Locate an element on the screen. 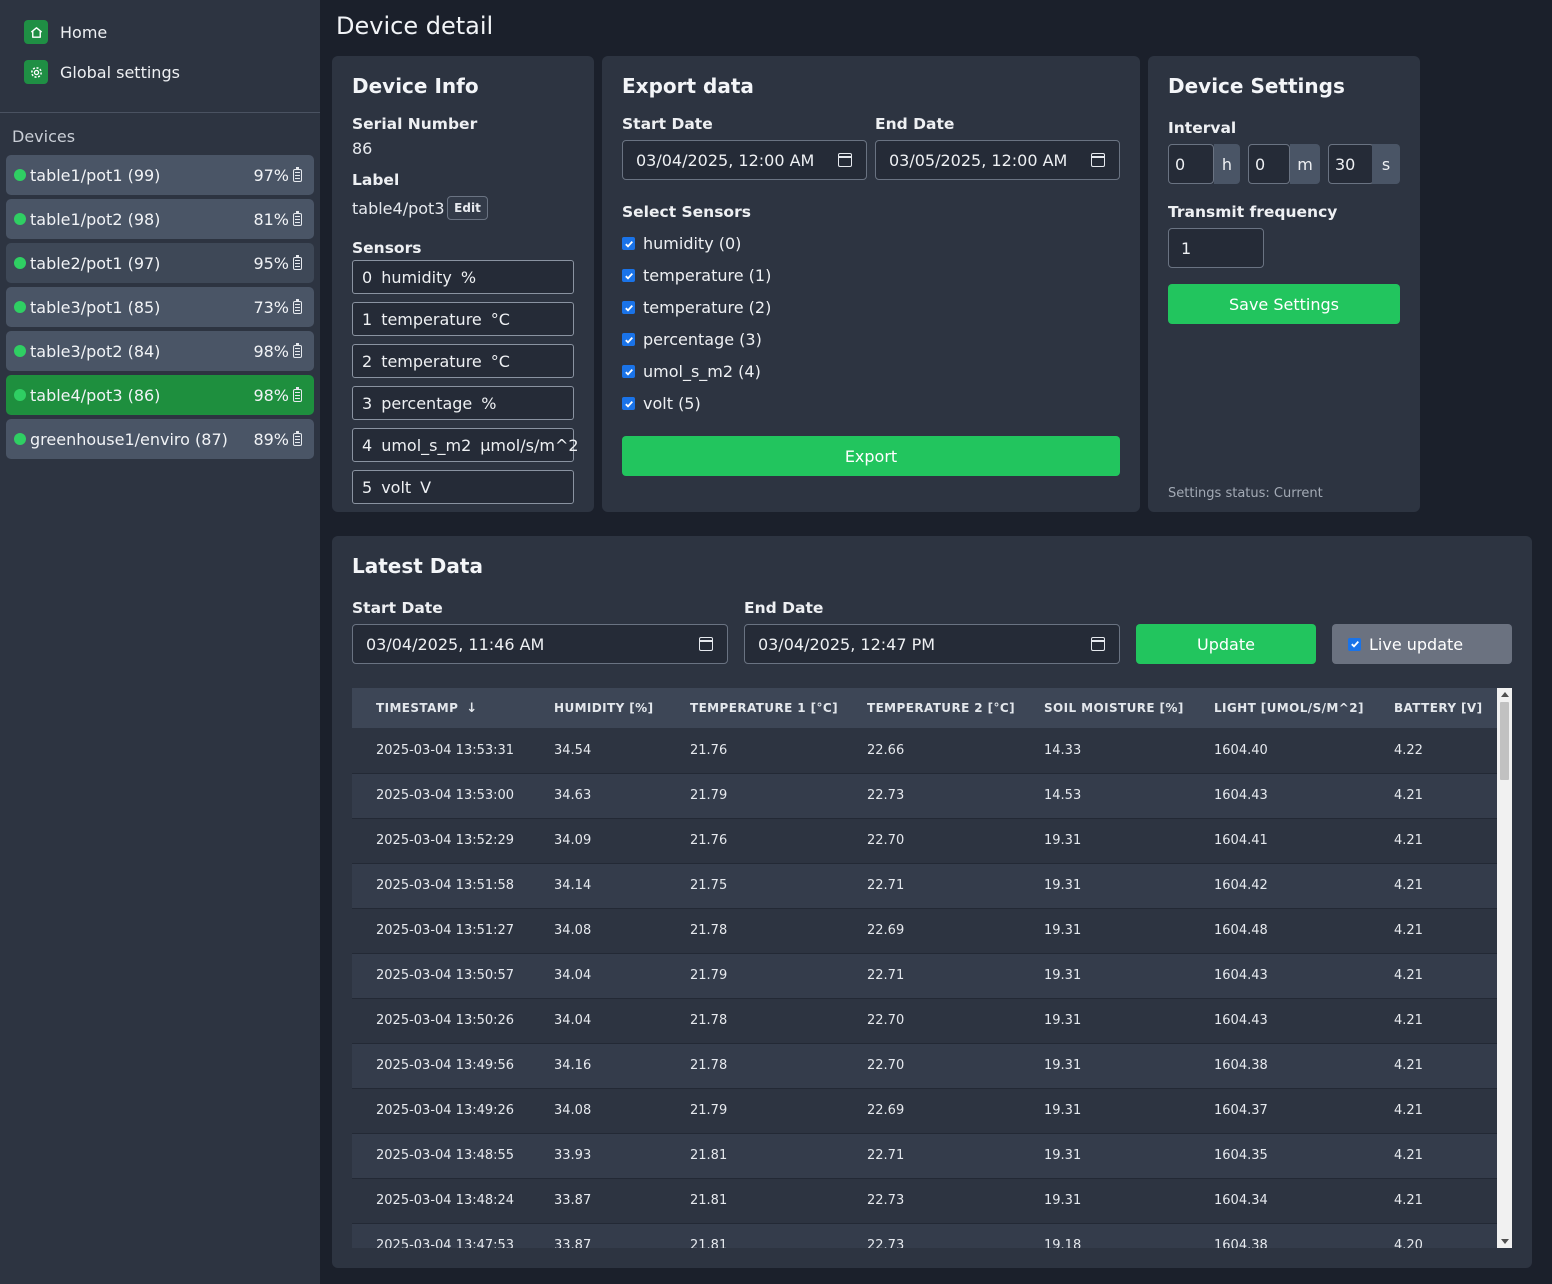 Image resolution: width=1552 pixels, height=1284 pixels. column-header-light: LIGHT [UMOL/S/M^2] is located at coordinates (1289, 708).